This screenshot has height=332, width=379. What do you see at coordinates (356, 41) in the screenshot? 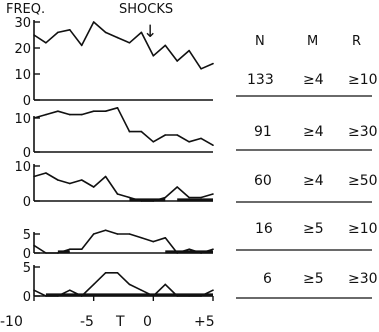
I see `table-header-r: R` at bounding box center [356, 41].